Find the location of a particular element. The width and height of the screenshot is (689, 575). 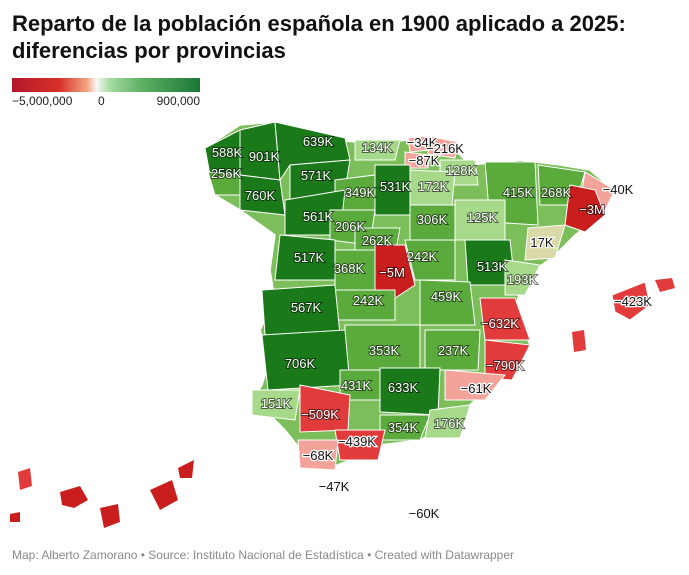

region-value-label: 17K is located at coordinates (541, 242).